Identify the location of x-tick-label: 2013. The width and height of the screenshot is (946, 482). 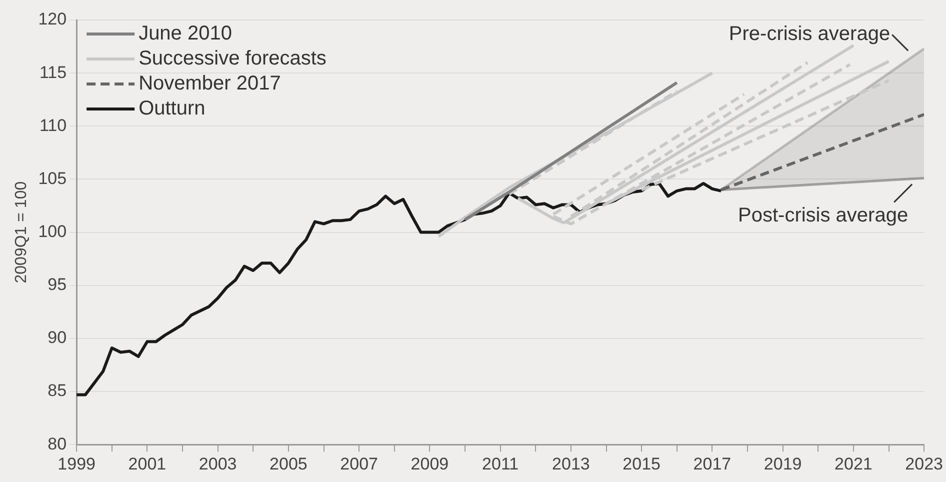
(571, 464).